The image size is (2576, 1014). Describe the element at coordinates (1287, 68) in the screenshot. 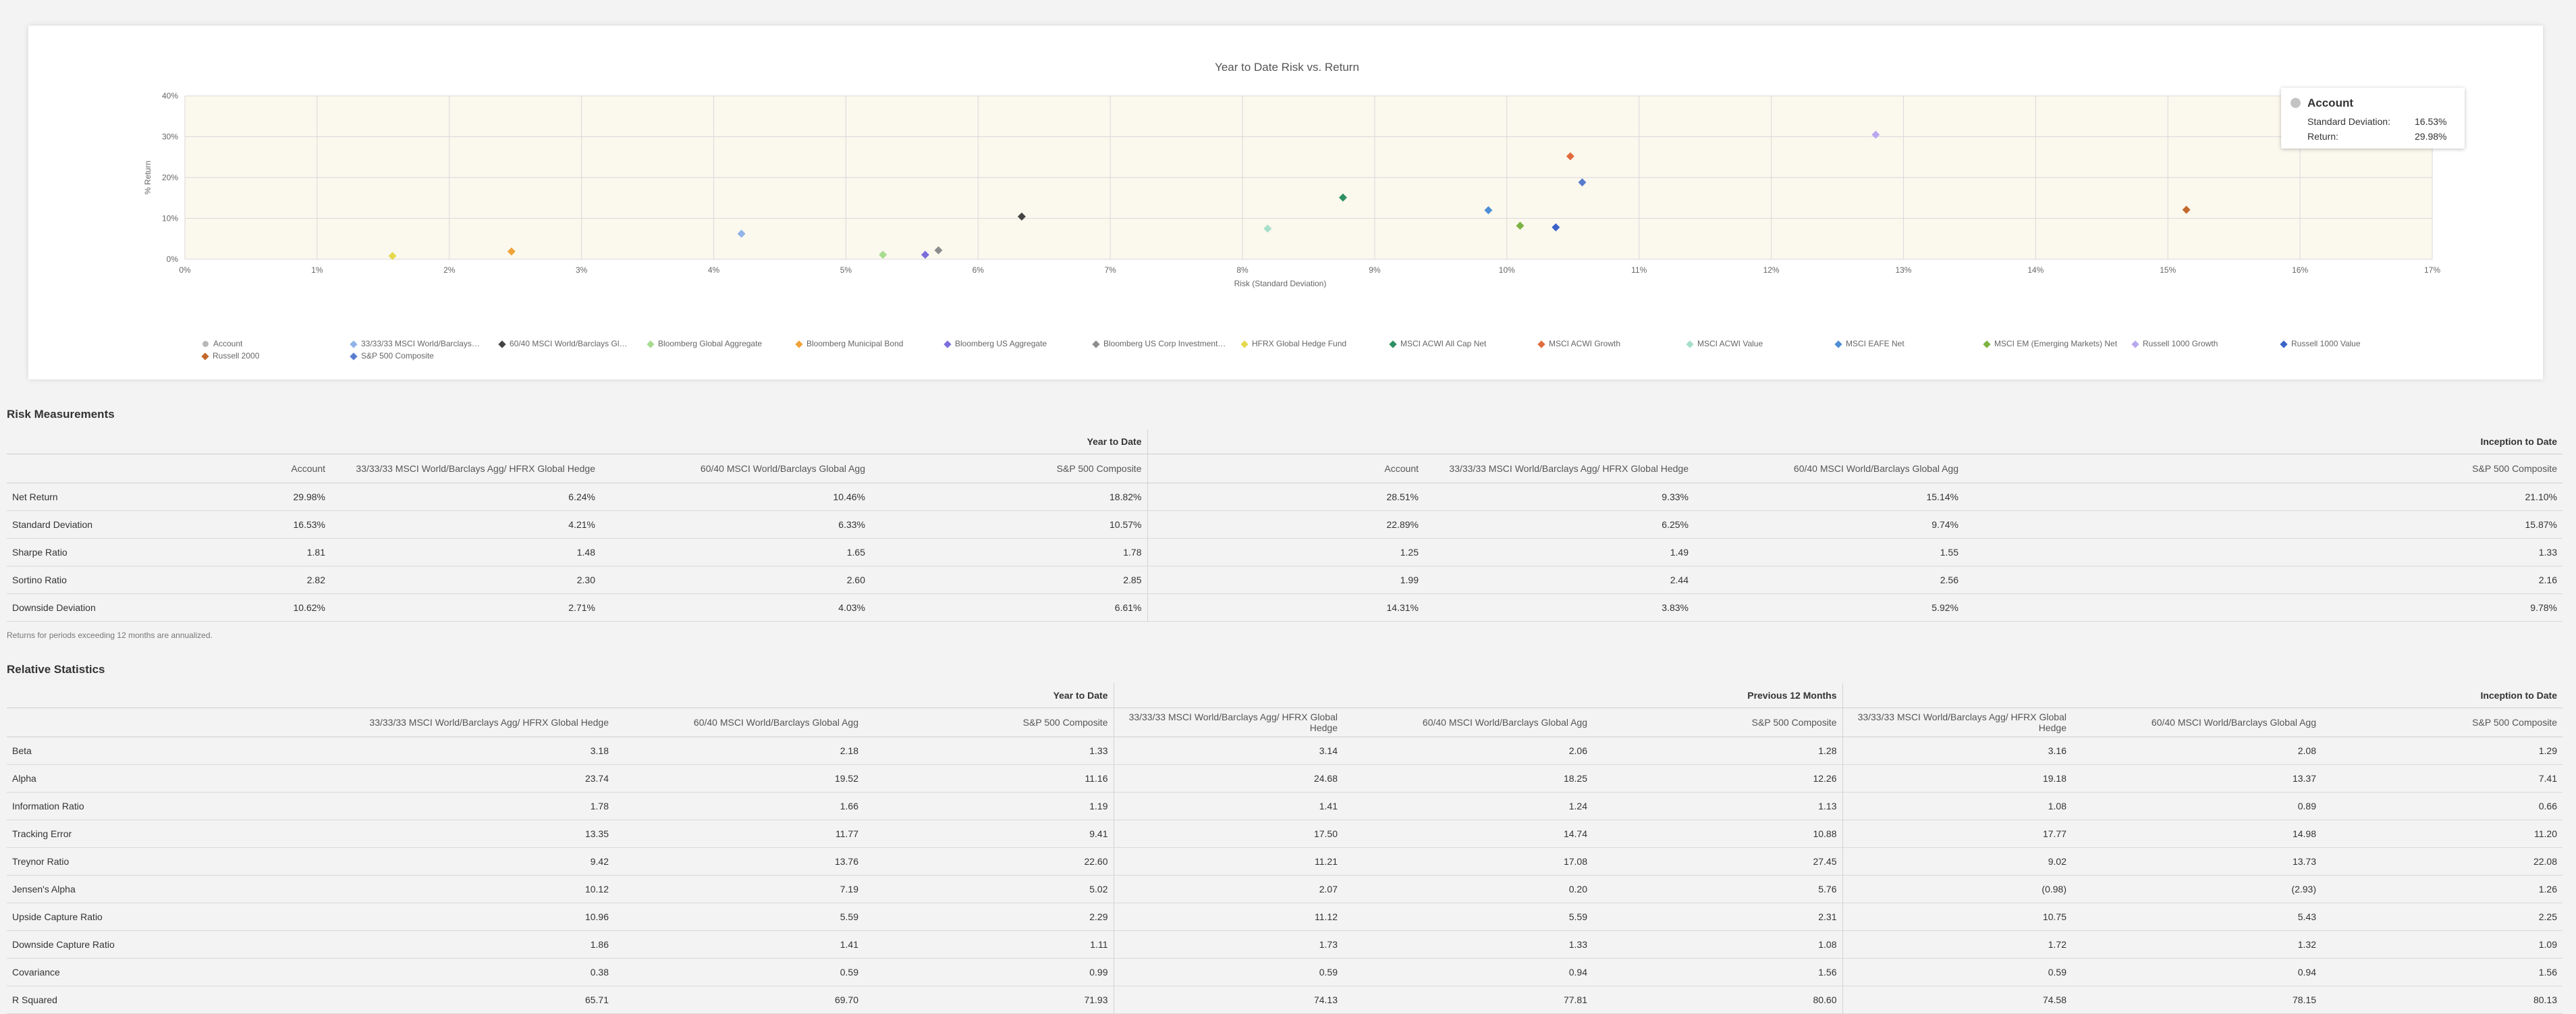

I see `chart-title: Year to Date Risk vs. Return` at that location.